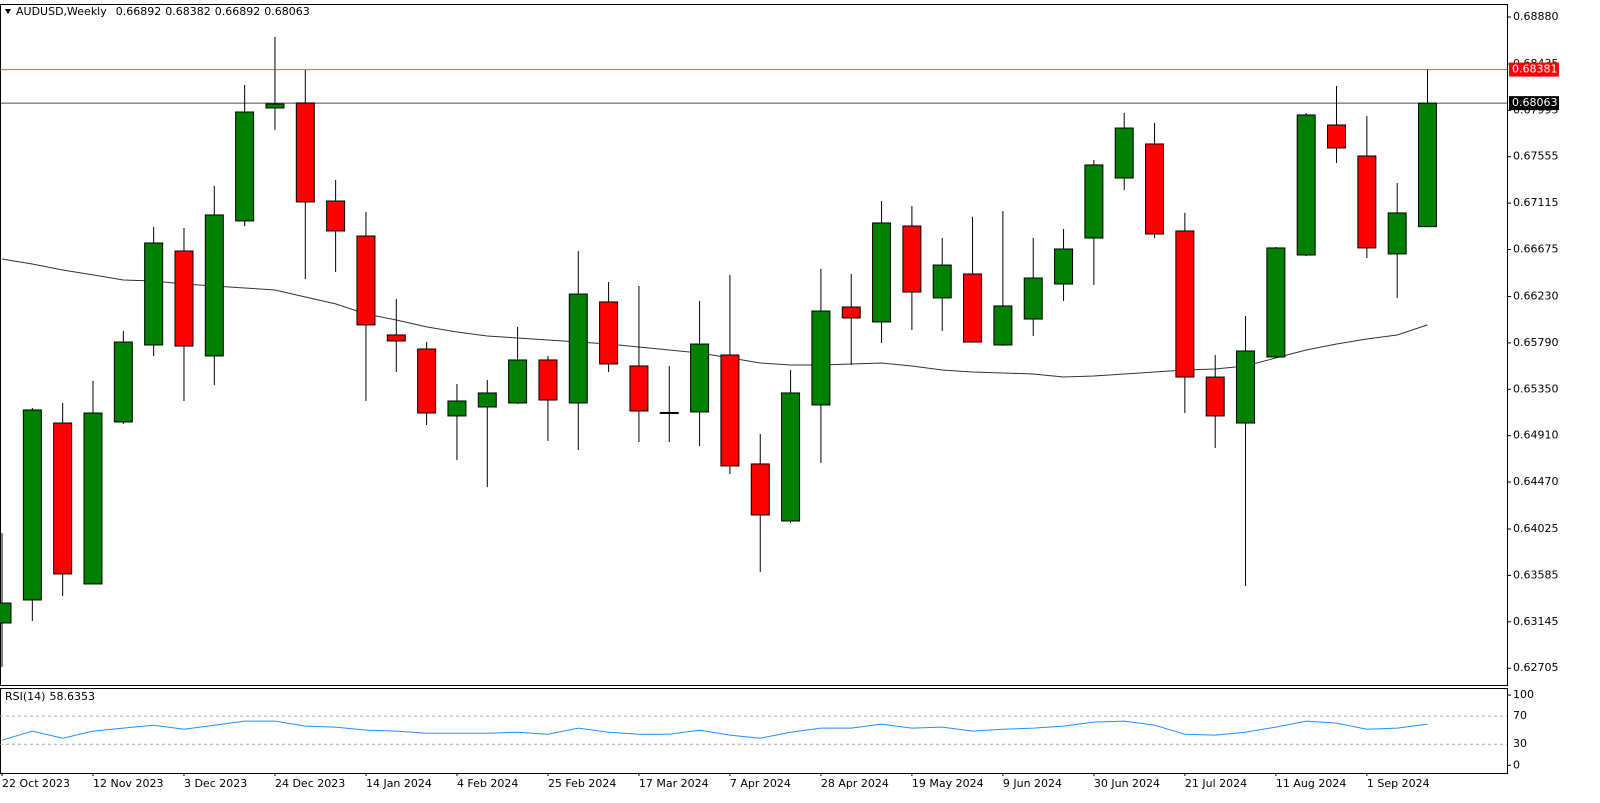  Describe the element at coordinates (1520, 743) in the screenshot. I see `rsi-level-label: 30` at that location.